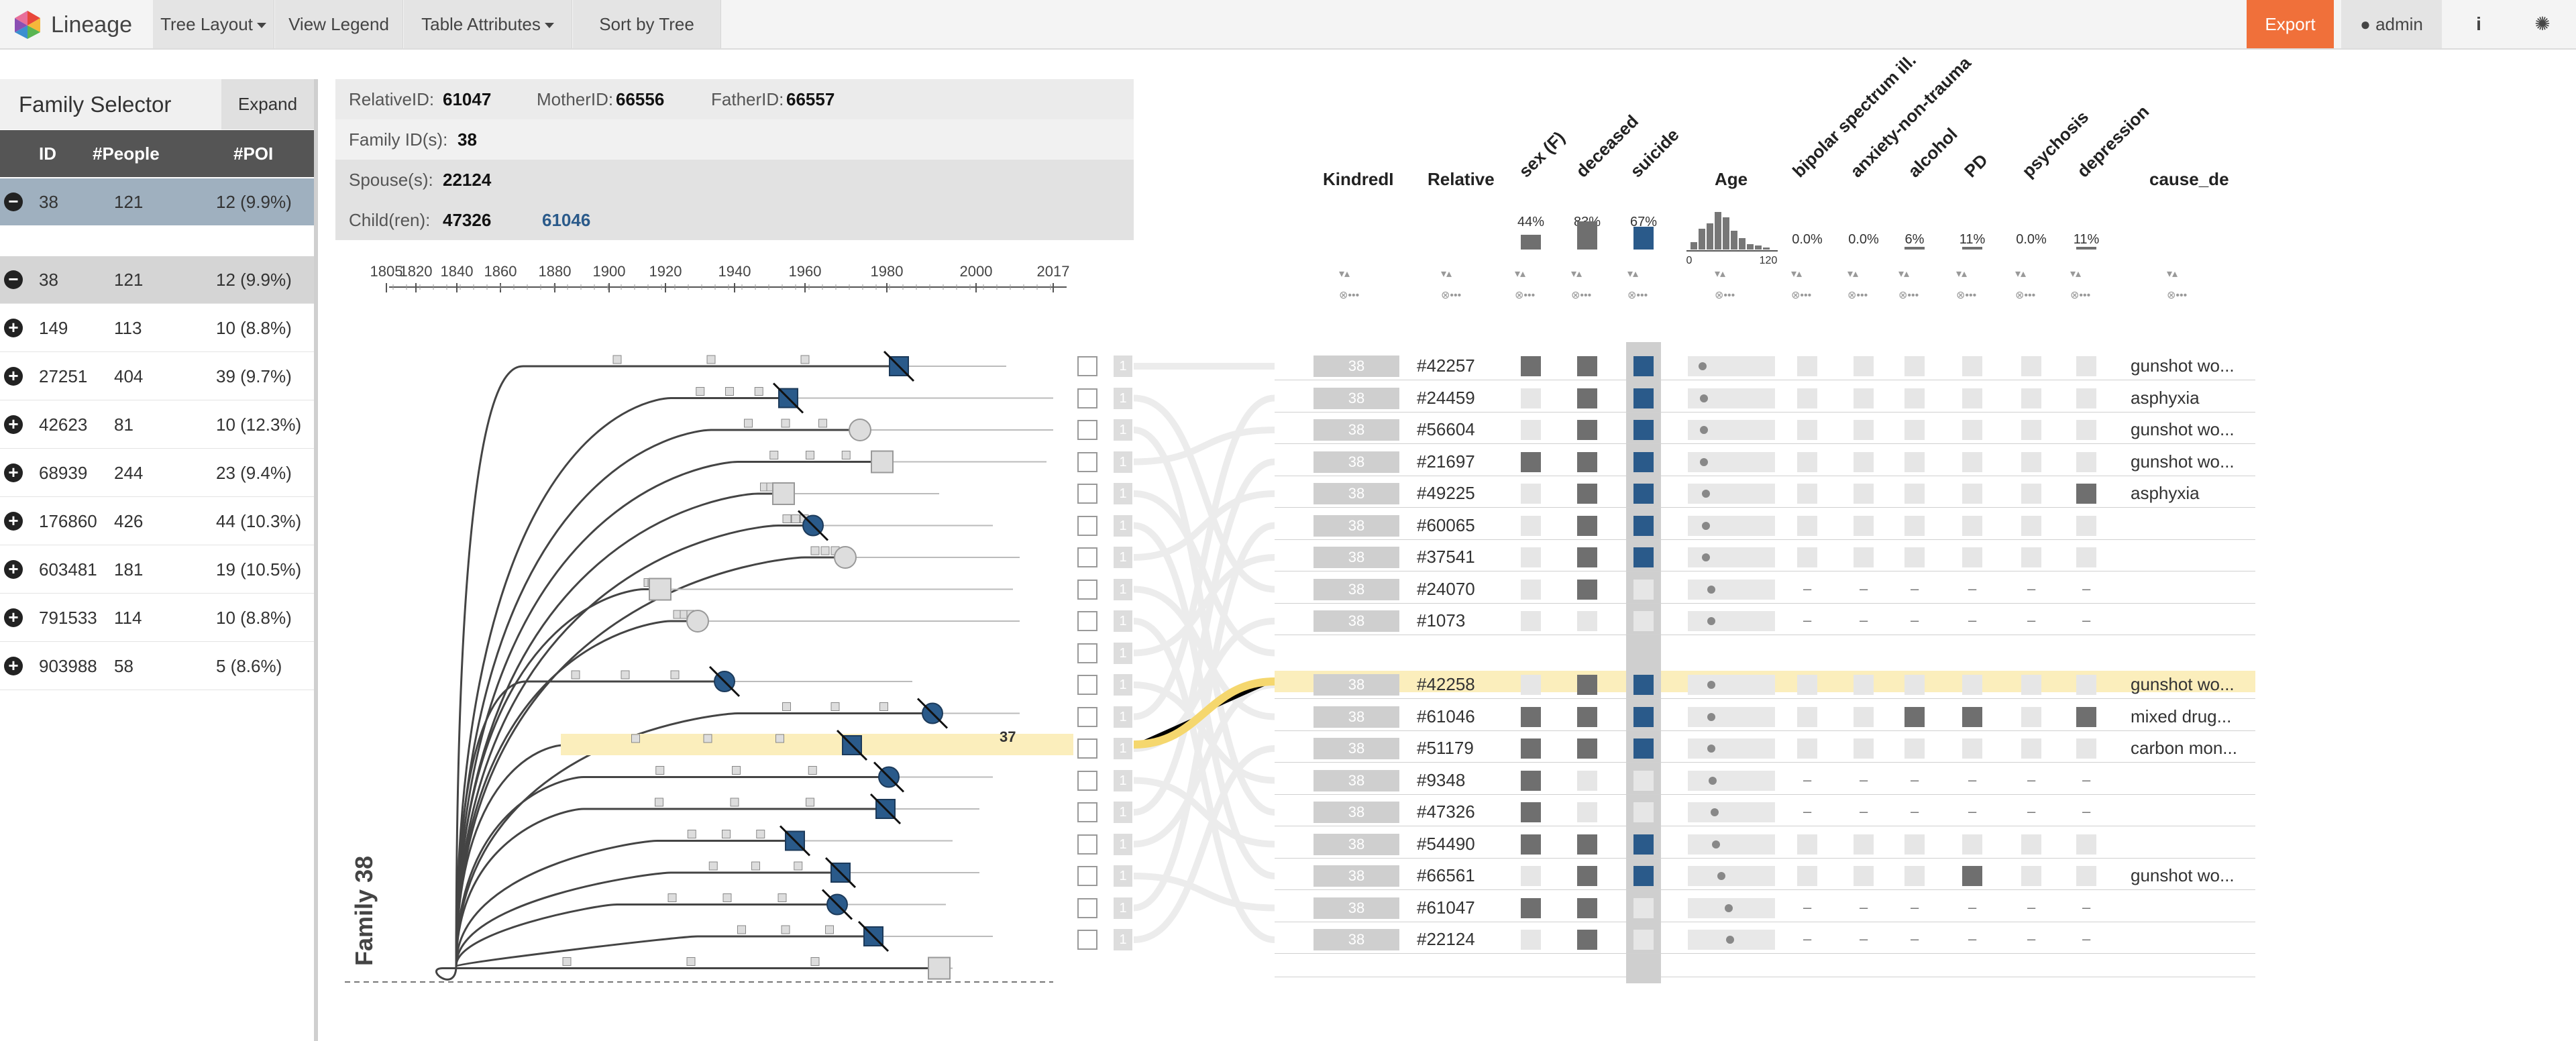  Describe the element at coordinates (1446, 365) in the screenshot. I see `relative-id-cell: #42257` at that location.